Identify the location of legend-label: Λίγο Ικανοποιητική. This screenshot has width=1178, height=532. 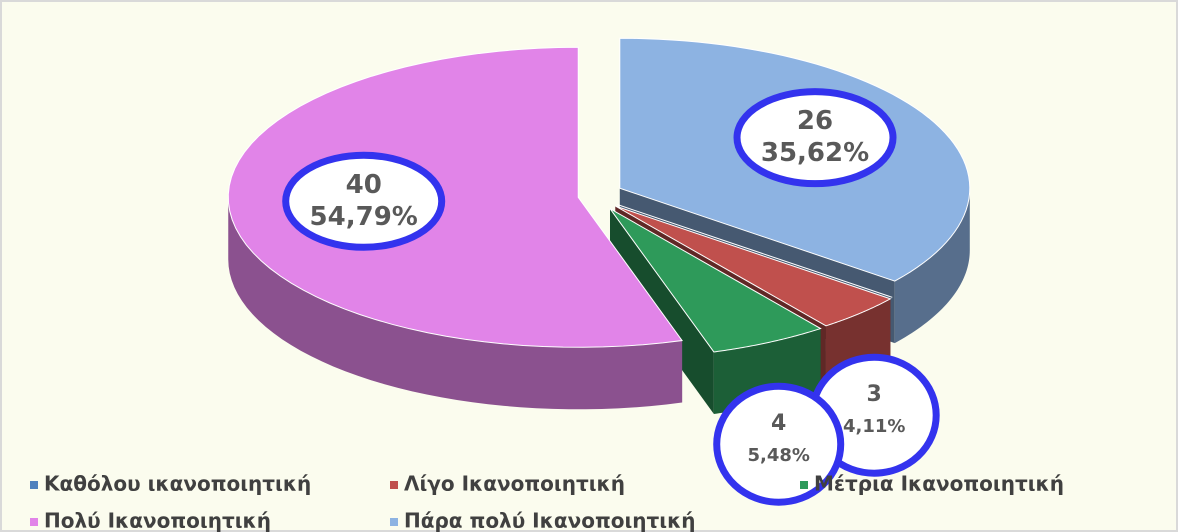
(514, 484).